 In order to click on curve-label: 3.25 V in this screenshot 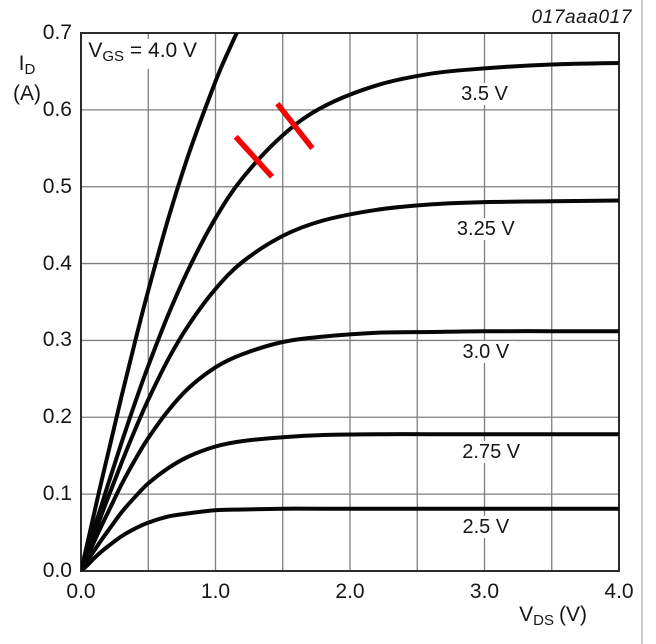, I will do `click(485, 228)`.